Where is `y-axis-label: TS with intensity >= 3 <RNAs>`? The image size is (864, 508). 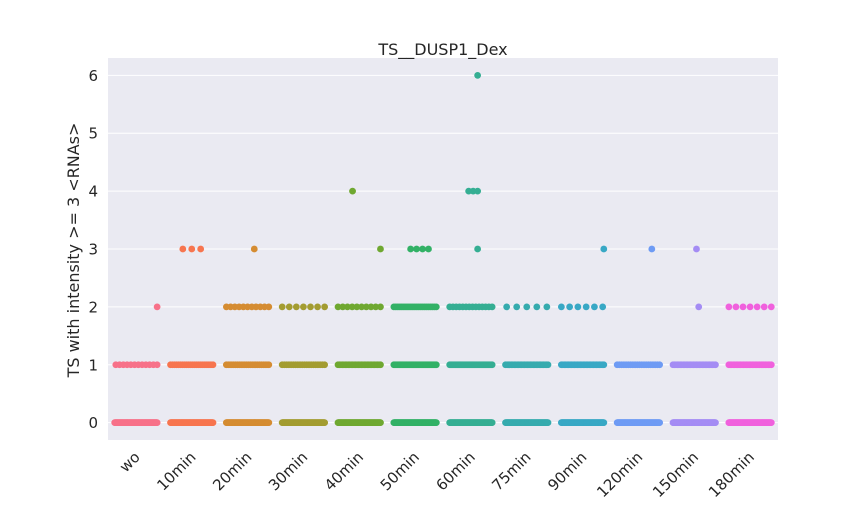
y-axis-label: TS with intensity >= 3 <RNAs> is located at coordinates (73, 251).